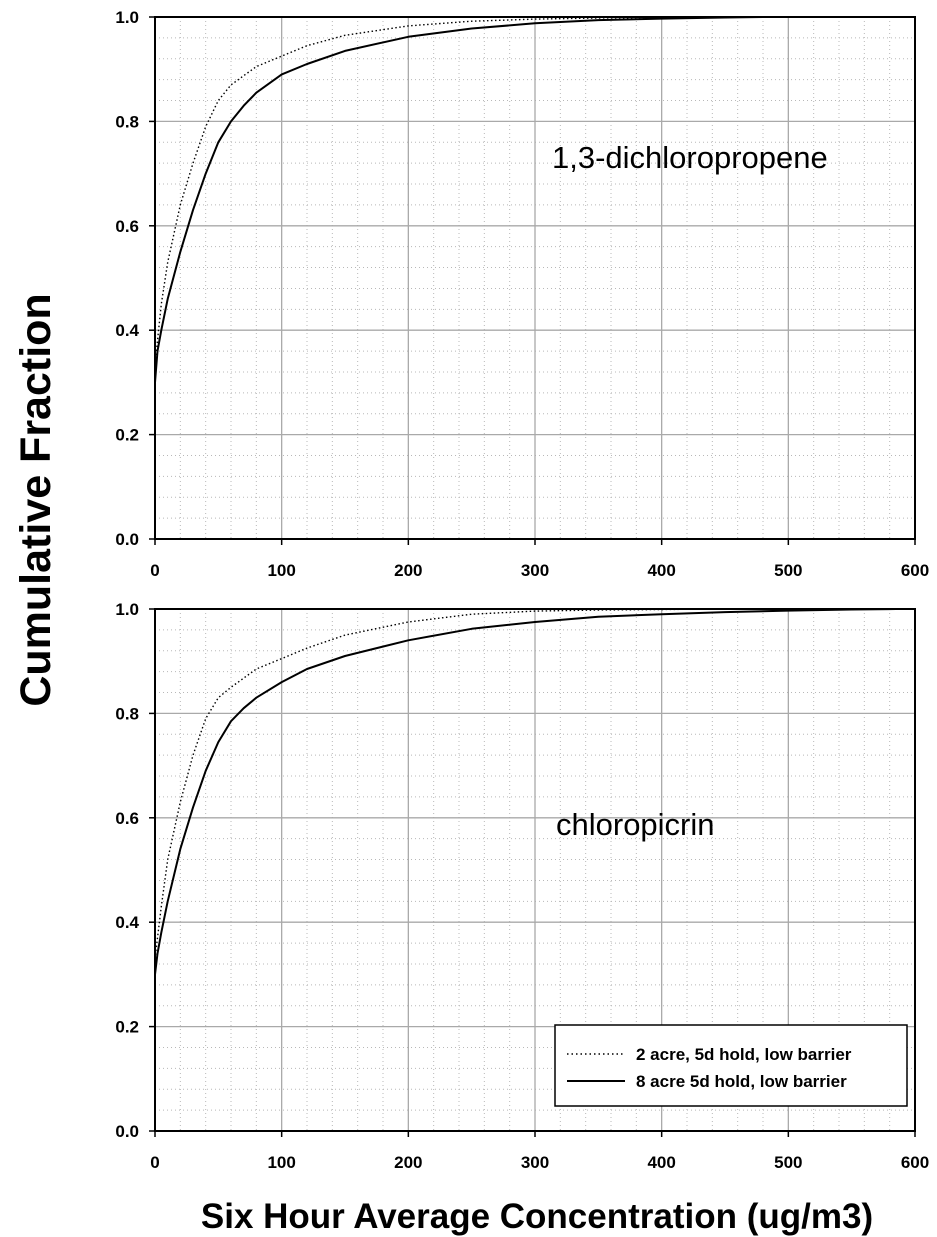 The height and width of the screenshot is (1237, 937). What do you see at coordinates (690, 157) in the screenshot?
I see `chemical-annotation: 1,3-dichloropropene` at bounding box center [690, 157].